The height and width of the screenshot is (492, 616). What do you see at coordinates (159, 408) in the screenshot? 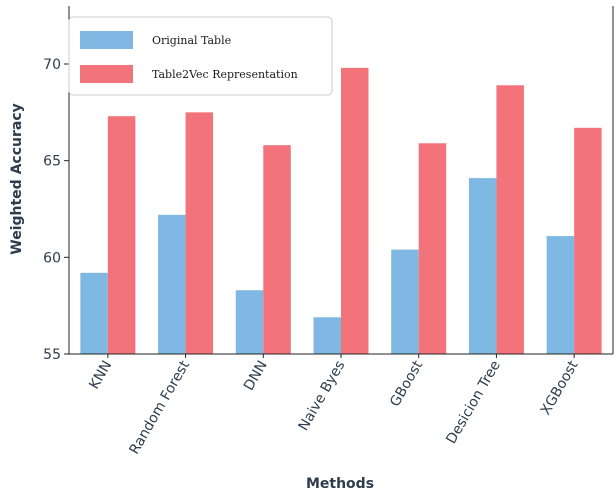
I see `x-tick-label: Random Forest` at bounding box center [159, 408].